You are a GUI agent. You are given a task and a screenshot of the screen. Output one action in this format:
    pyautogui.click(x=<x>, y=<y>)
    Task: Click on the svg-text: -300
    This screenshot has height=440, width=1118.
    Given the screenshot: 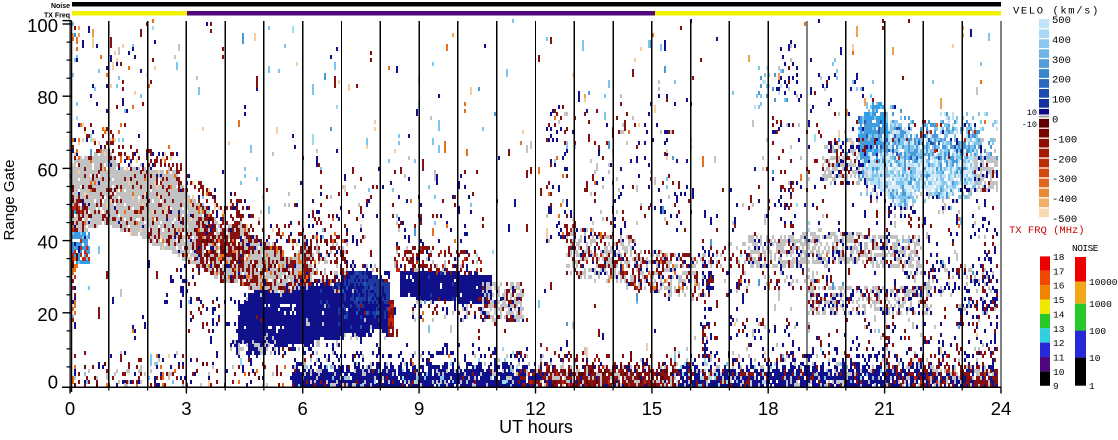 What is the action you would take?
    pyautogui.click(x=1064, y=180)
    